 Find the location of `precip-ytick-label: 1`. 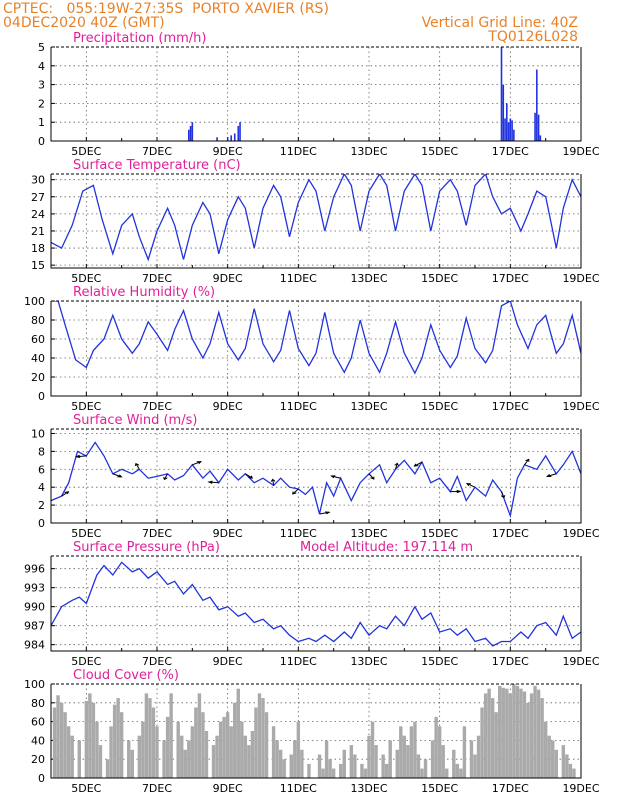

precip-ytick-label: 1 is located at coordinates (41, 122).